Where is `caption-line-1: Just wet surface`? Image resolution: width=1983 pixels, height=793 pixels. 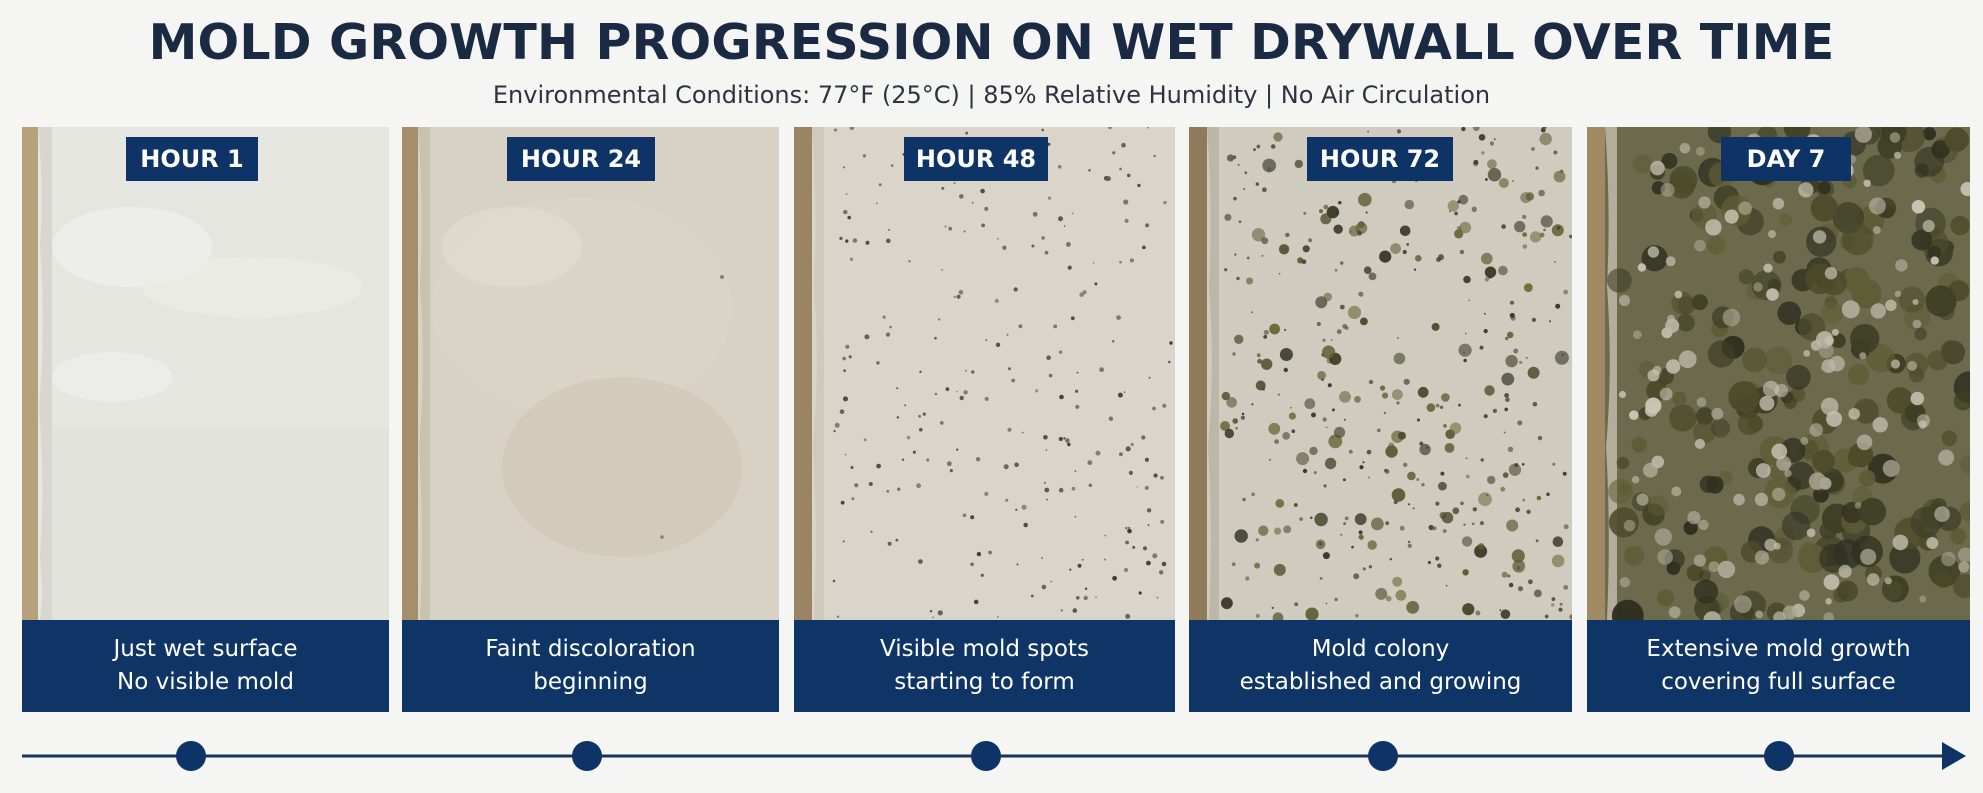
caption-line-1: Just wet surface is located at coordinates (205, 649).